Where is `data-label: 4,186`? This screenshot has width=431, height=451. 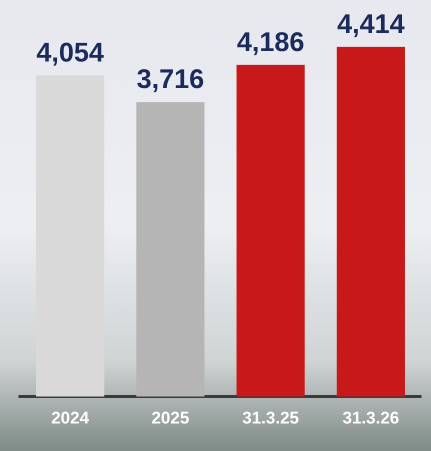
data-label: 4,186 is located at coordinates (270, 41).